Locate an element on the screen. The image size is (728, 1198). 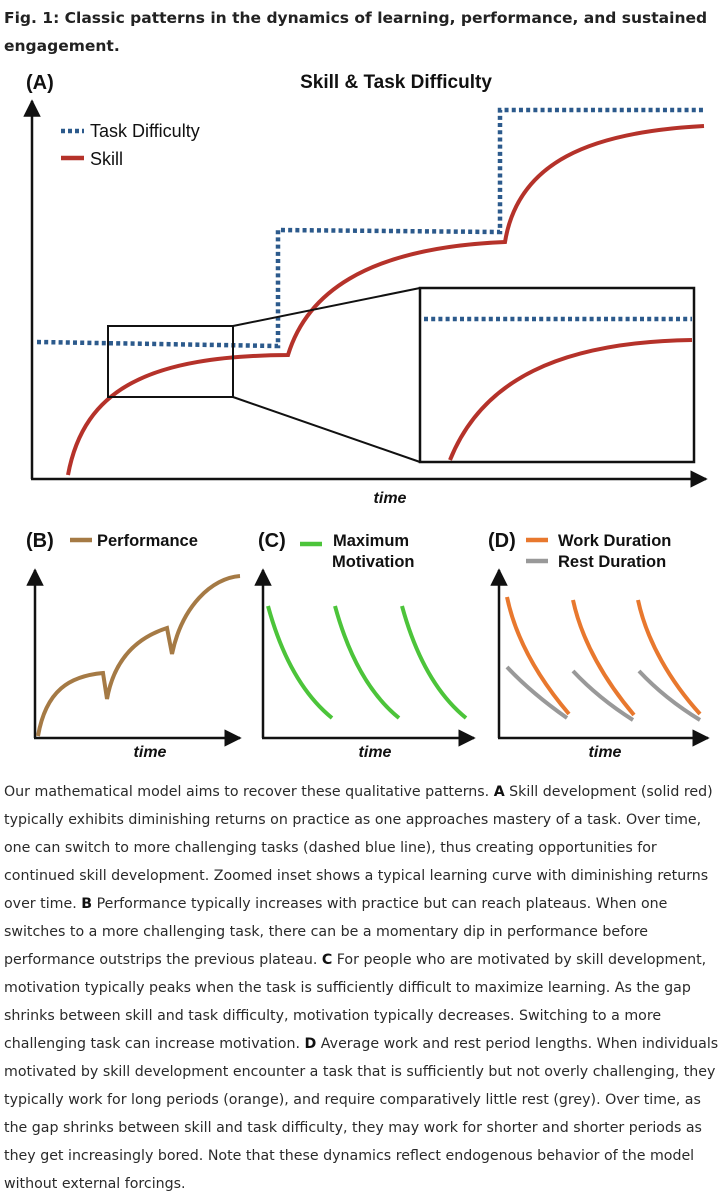
caption-panel-ref: D is located at coordinates (310, 1044).